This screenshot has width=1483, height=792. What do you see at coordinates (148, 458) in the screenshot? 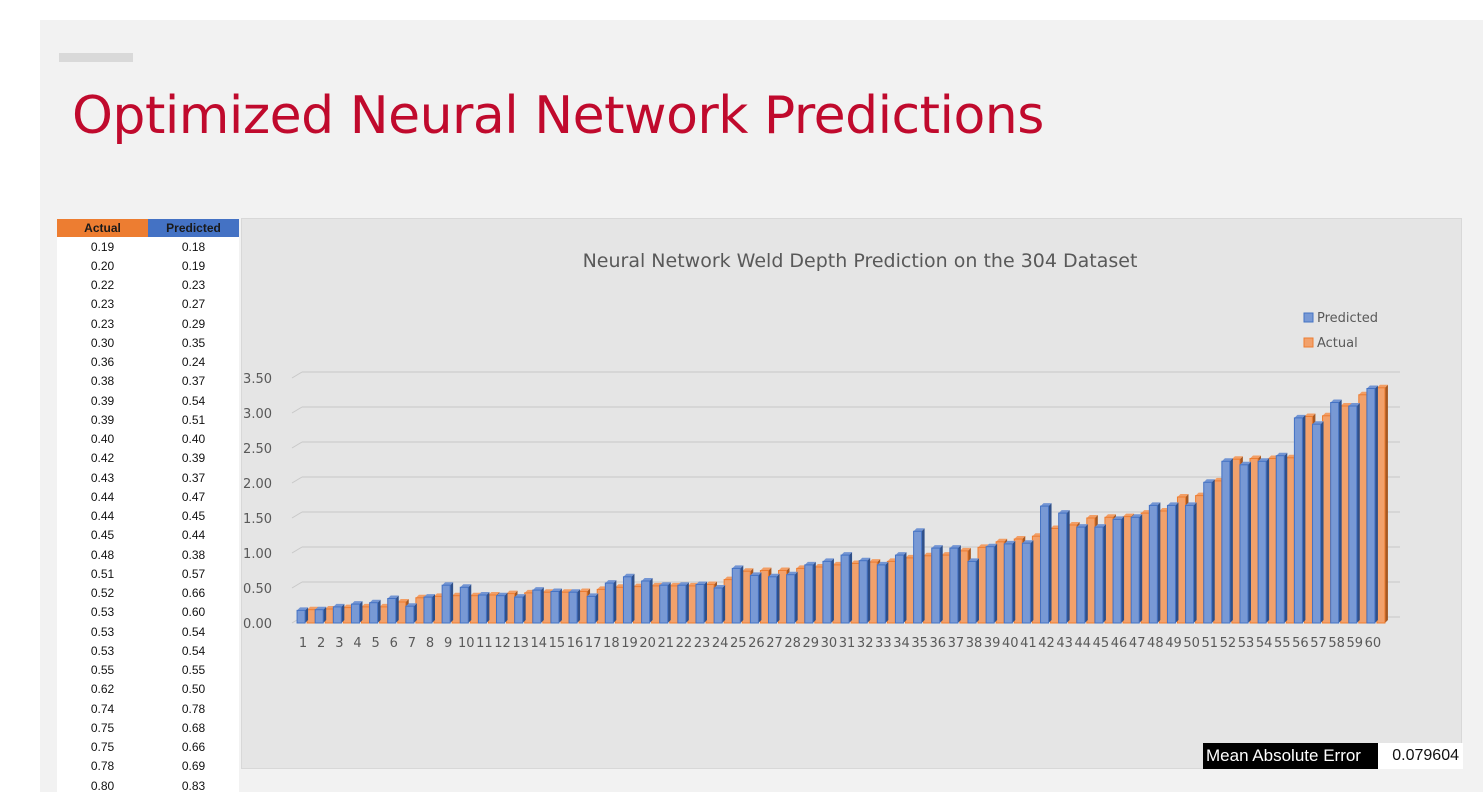
I see `table-row: 0.42 0.39` at bounding box center [148, 458].